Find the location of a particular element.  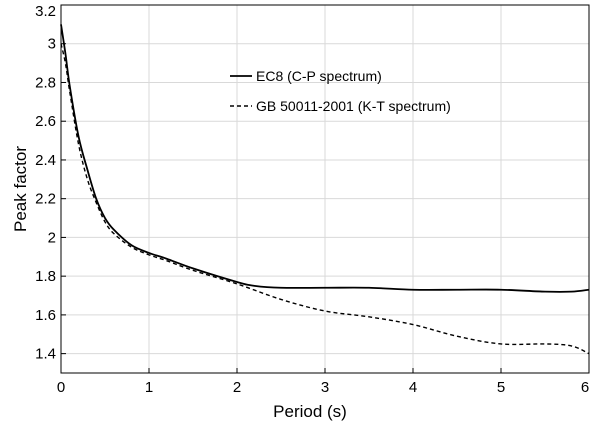

y-tick-label: 2.6 is located at coordinates (45, 121).